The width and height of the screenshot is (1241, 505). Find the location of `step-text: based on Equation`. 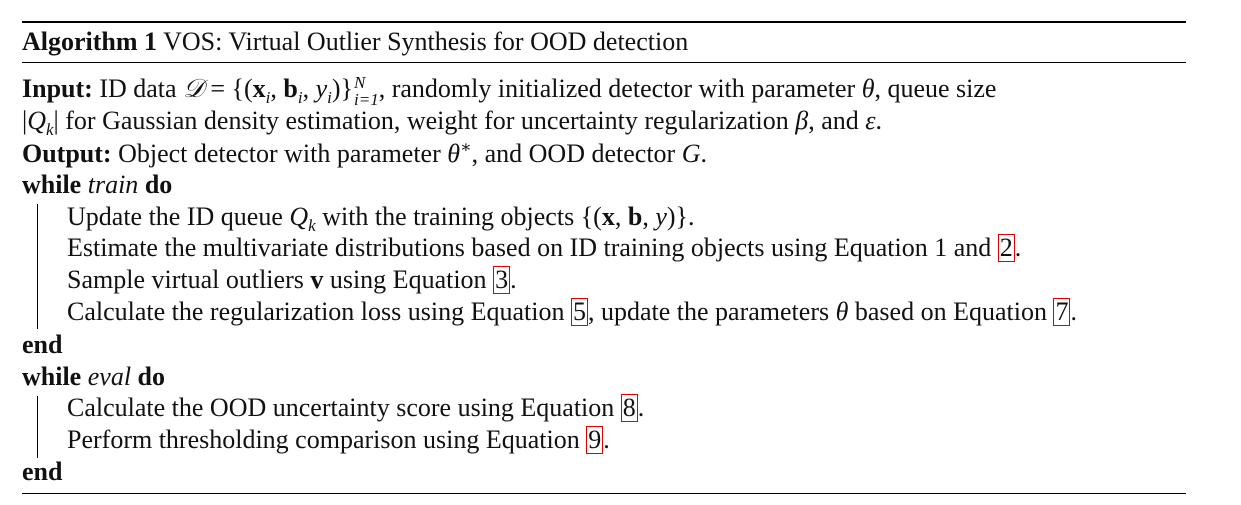

step-text: based on Equation is located at coordinates (951, 311).